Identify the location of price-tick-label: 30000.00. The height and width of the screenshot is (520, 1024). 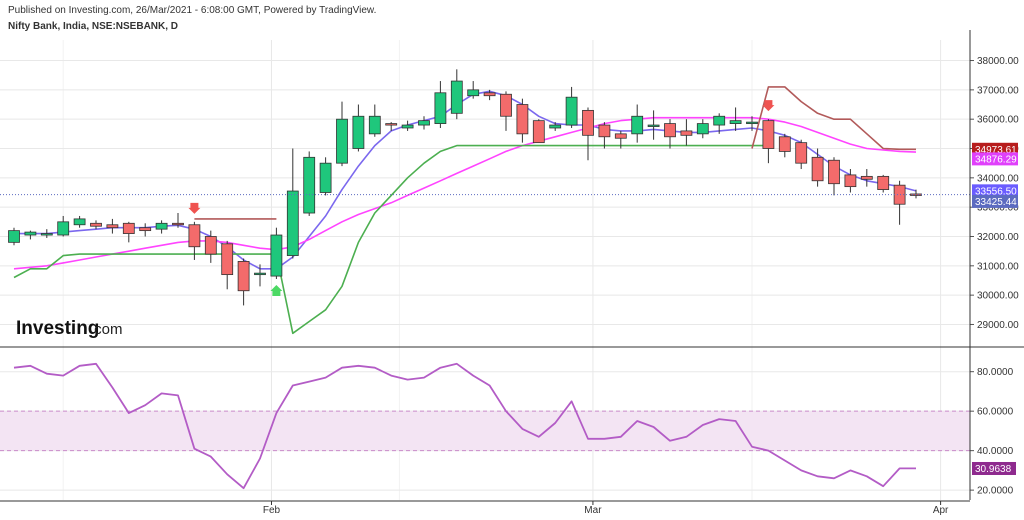
(998, 296).